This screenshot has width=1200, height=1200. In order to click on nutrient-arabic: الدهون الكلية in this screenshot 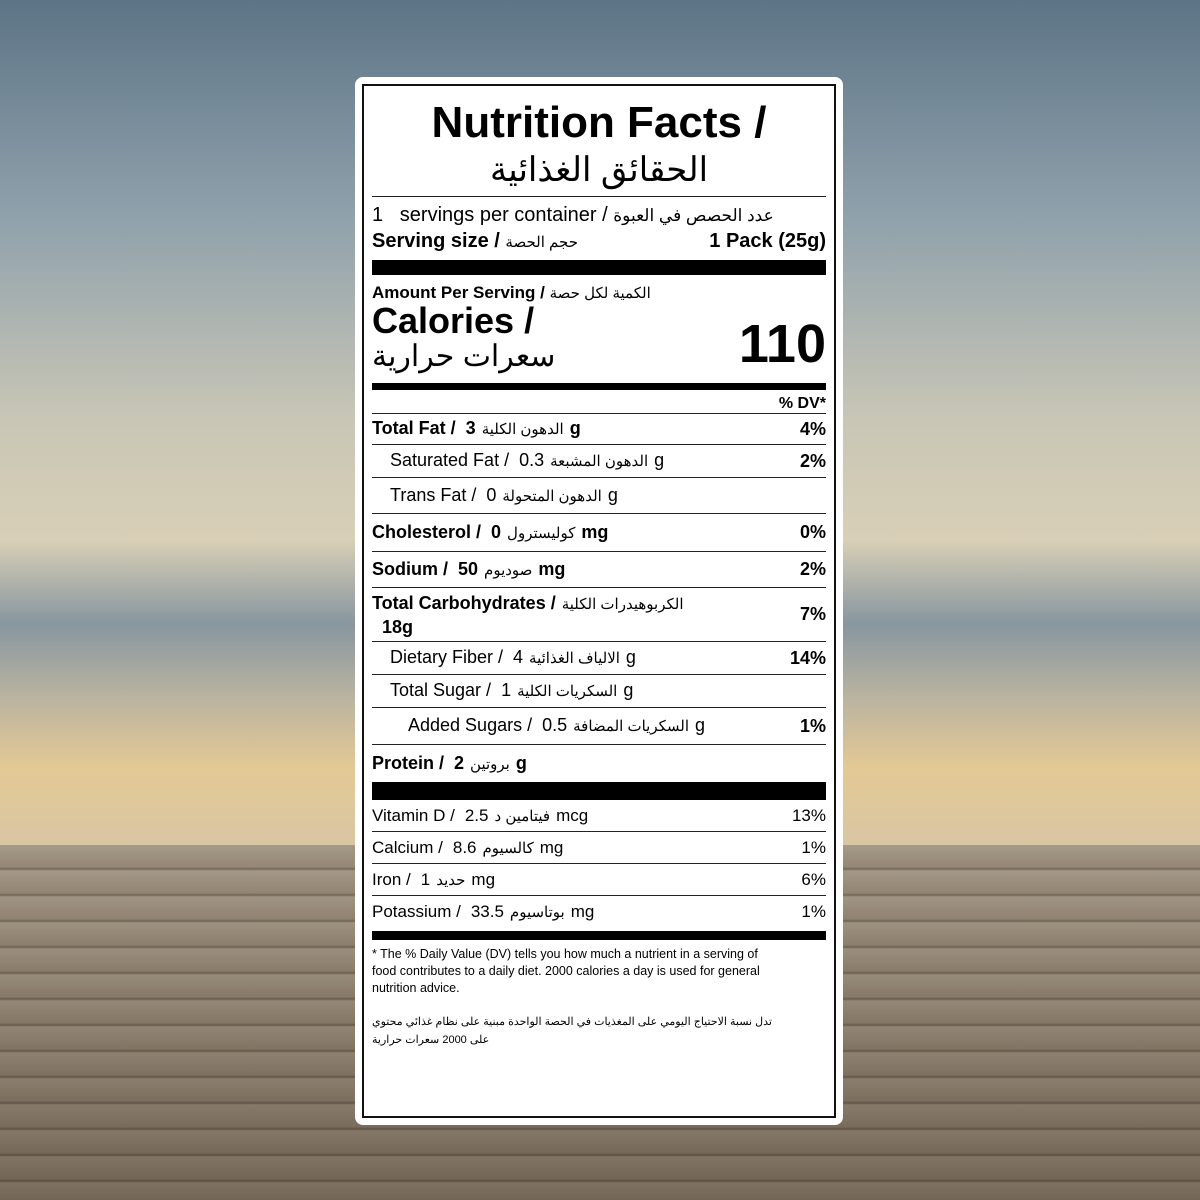, I will do `click(522, 429)`.